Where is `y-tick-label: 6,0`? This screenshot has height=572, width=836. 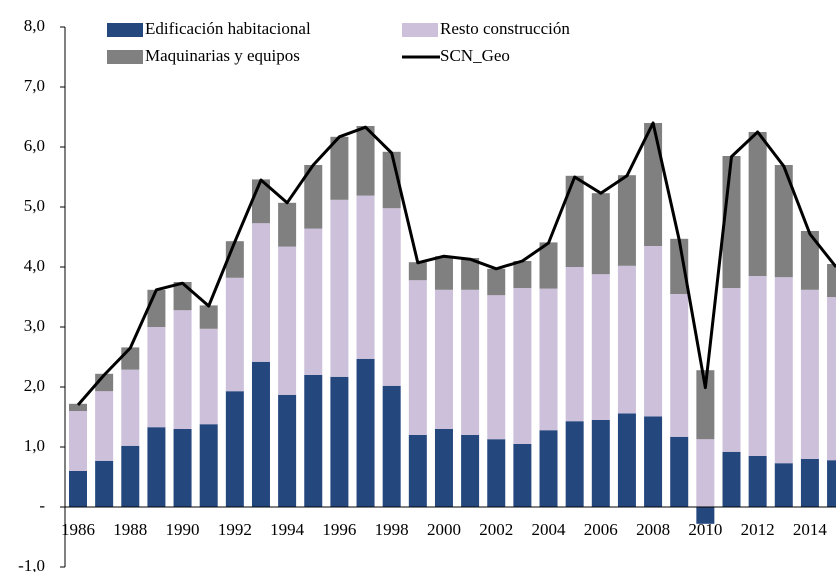
y-tick-label: 6,0 is located at coordinates (34, 145).